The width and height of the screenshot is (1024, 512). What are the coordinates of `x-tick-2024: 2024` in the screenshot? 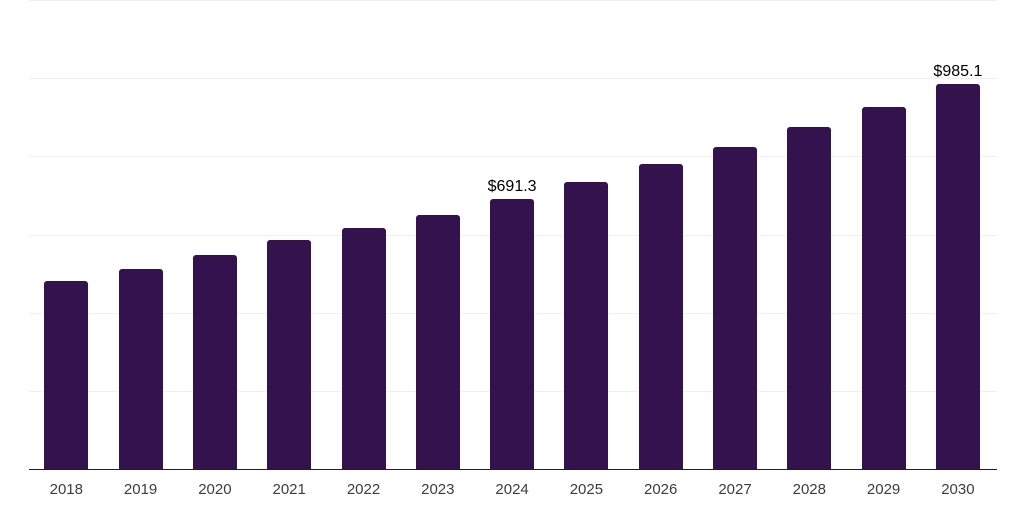 It's located at (512, 489).